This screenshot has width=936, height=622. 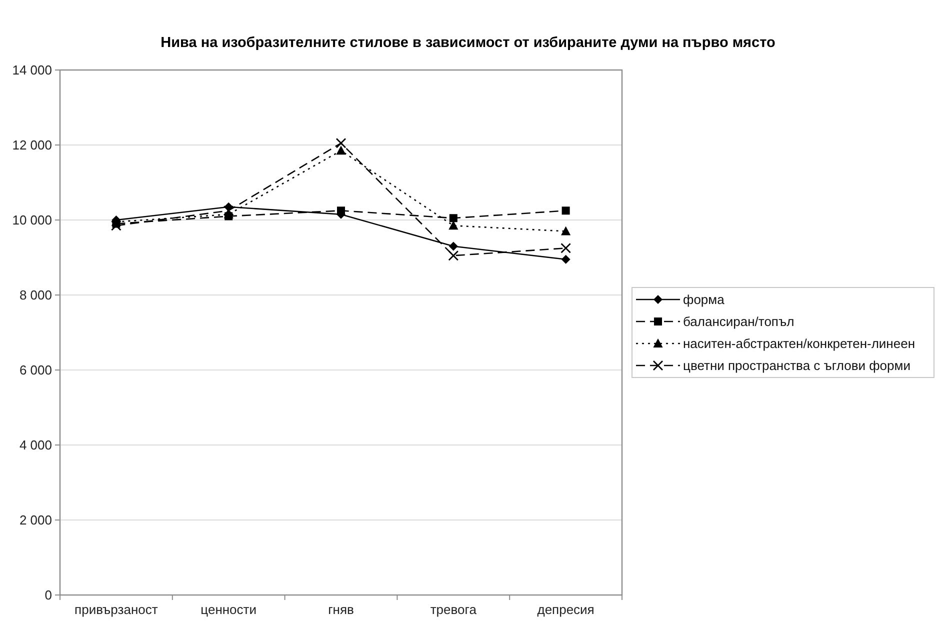 I want to click on y-tick-label: 2 000, so click(x=35, y=520).